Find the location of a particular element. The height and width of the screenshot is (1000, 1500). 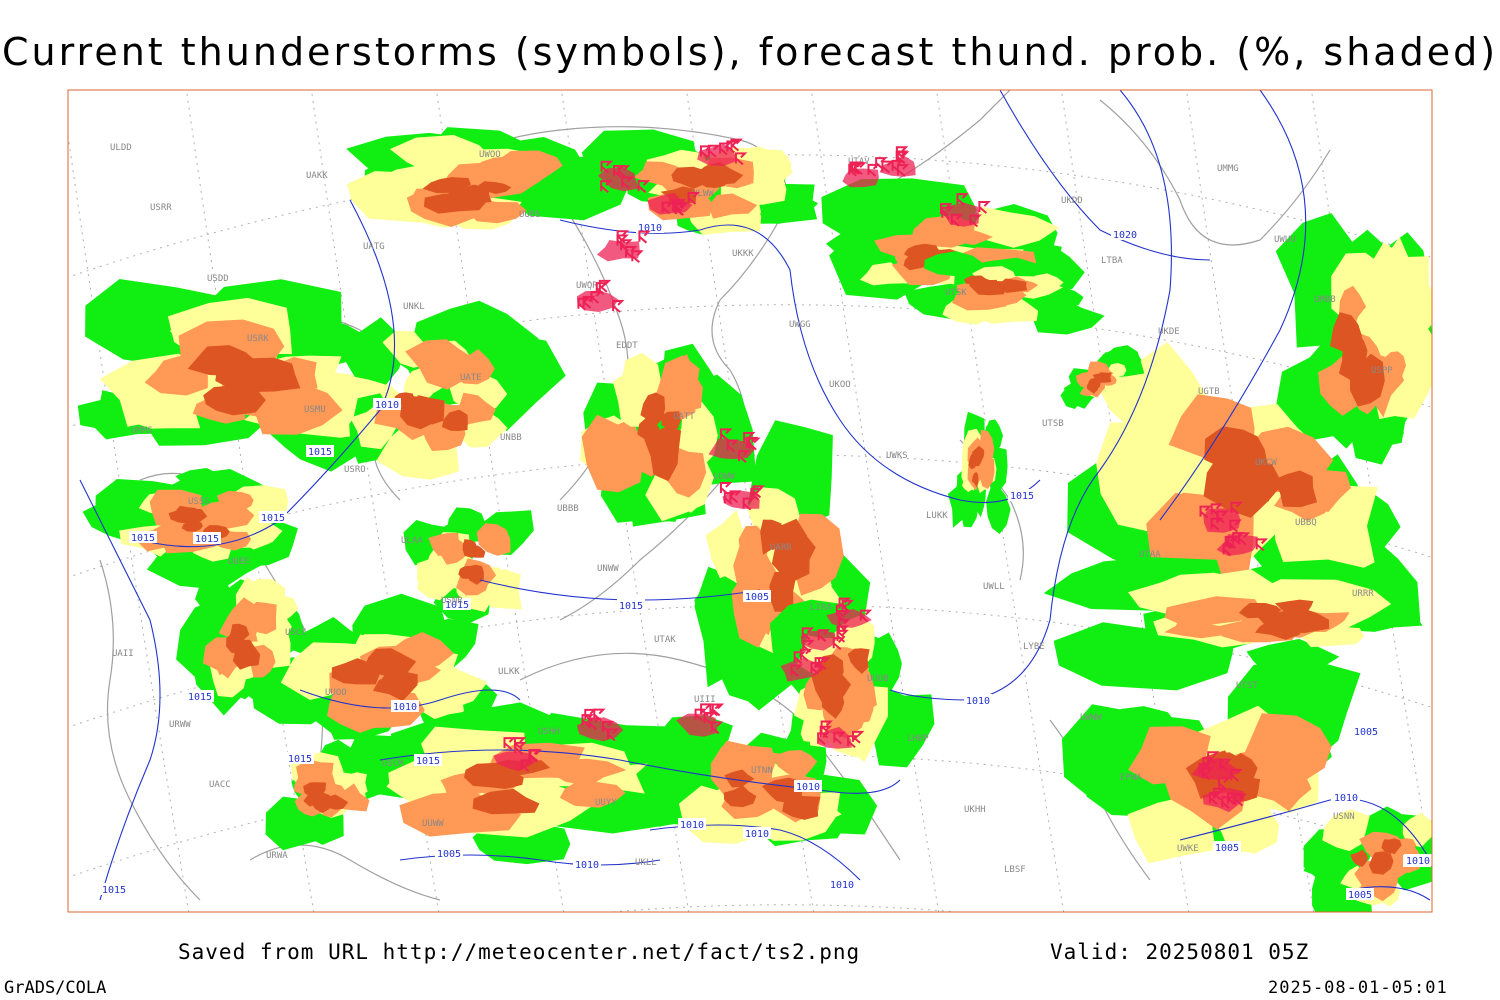

prob-mid-area is located at coordinates (1319, 606).